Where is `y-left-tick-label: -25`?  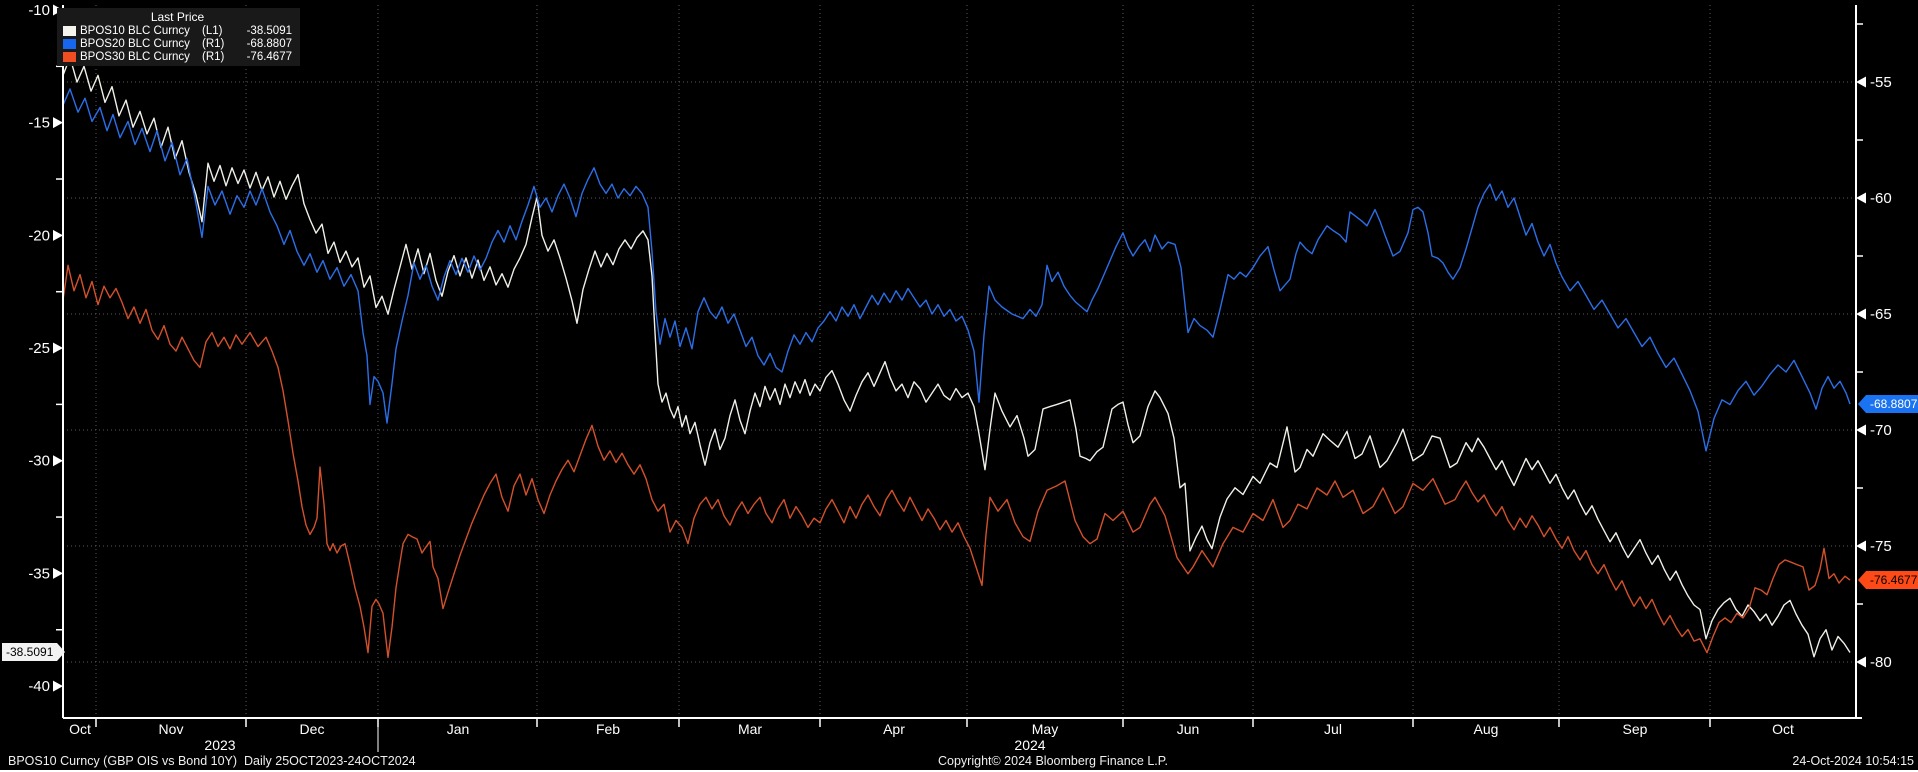
y-left-tick-label: -25 is located at coordinates (39, 348).